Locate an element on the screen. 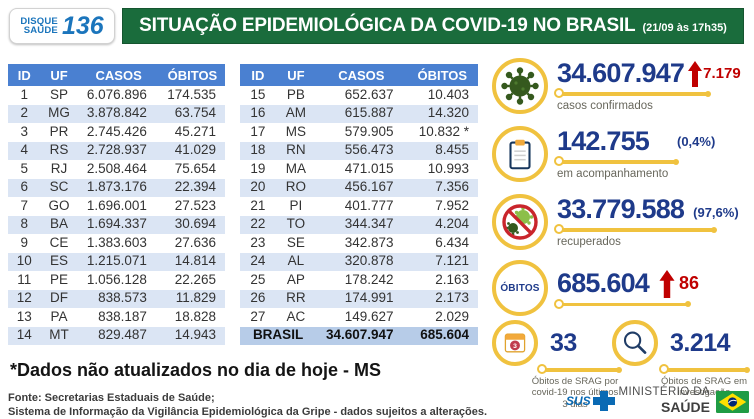 Image resolution: width=754 pixels, height=419 pixels. em-acompanhamento-label: em acompanhamento is located at coordinates (613, 173).